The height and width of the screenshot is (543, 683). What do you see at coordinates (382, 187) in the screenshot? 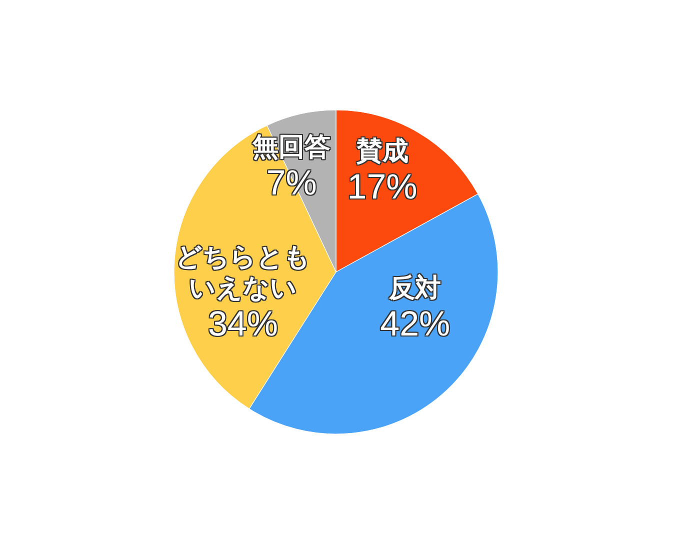
I see `data-label: 17%` at bounding box center [382, 187].